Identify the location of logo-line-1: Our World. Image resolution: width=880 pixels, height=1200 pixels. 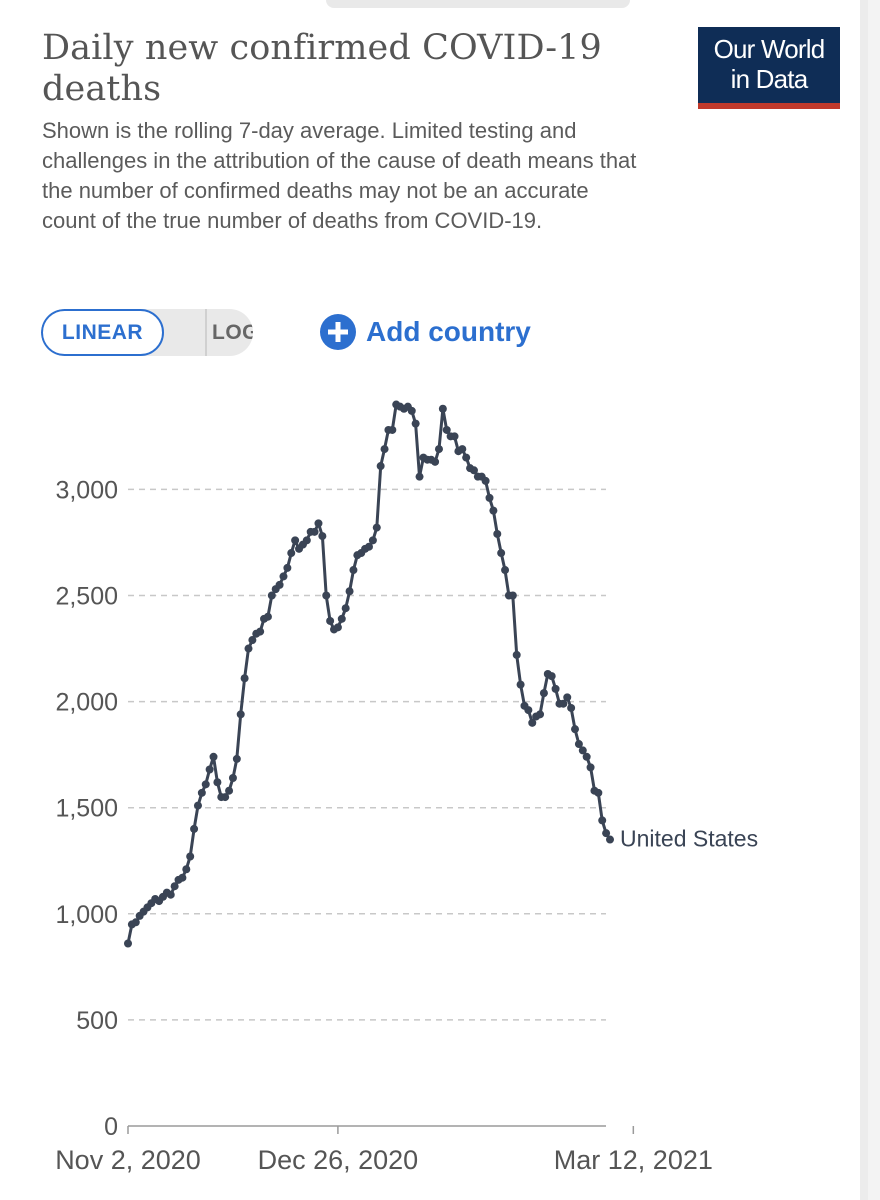
(769, 49).